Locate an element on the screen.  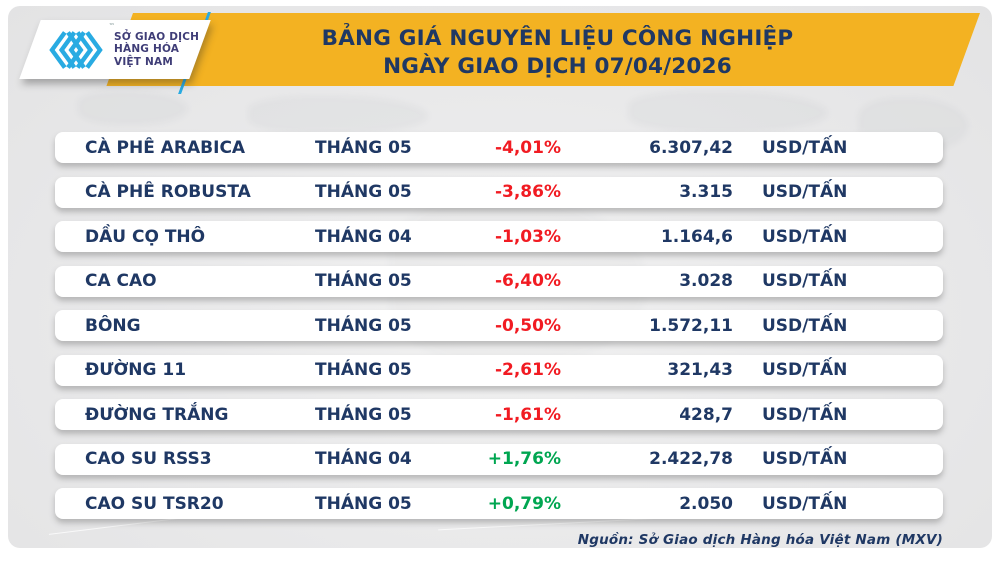
percent-change: -2,61% is located at coordinates (527, 370).